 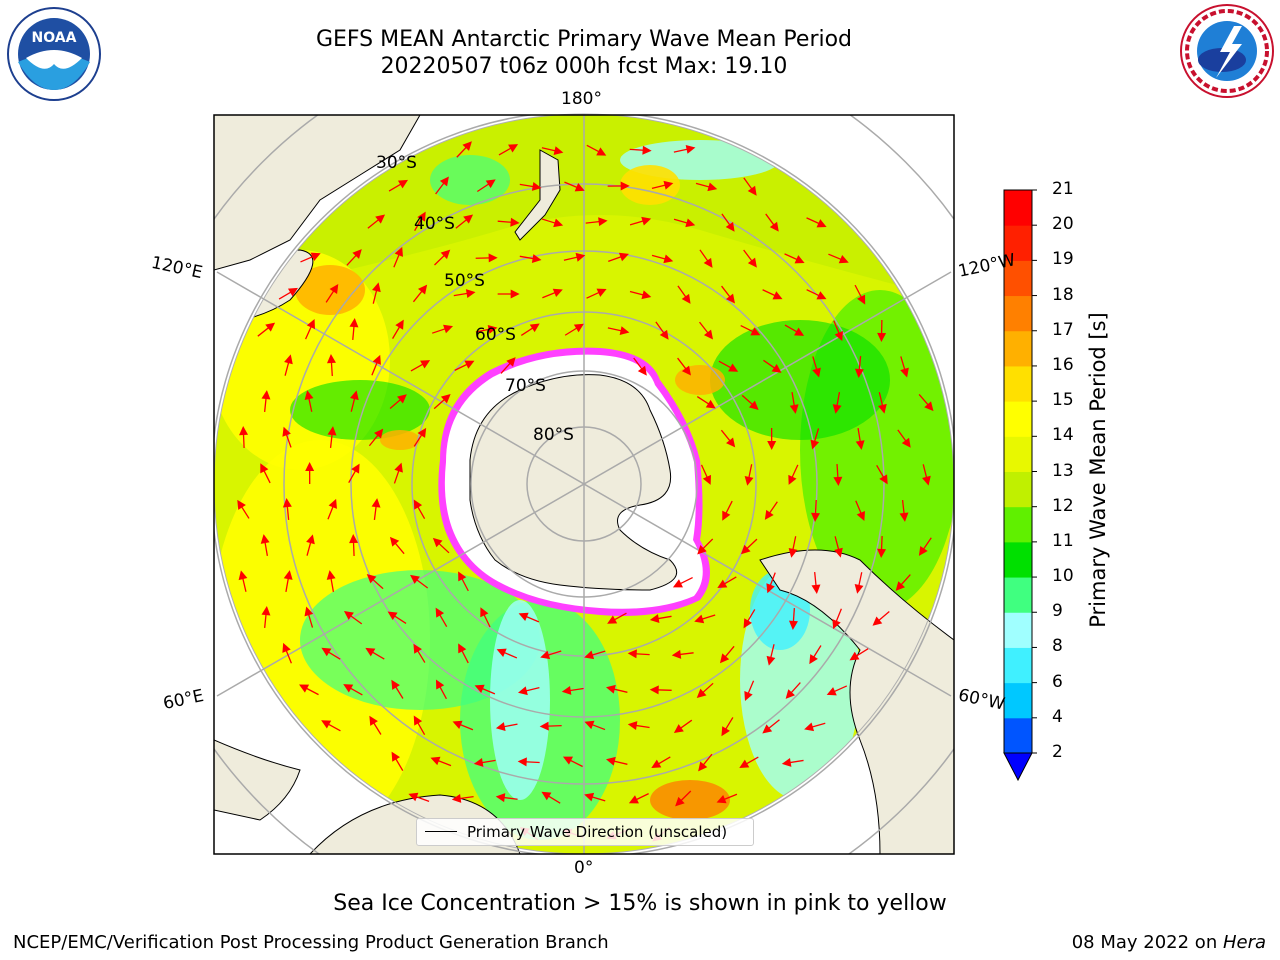 I want to click on lat-label-30s: 30°S, so click(x=396, y=163).